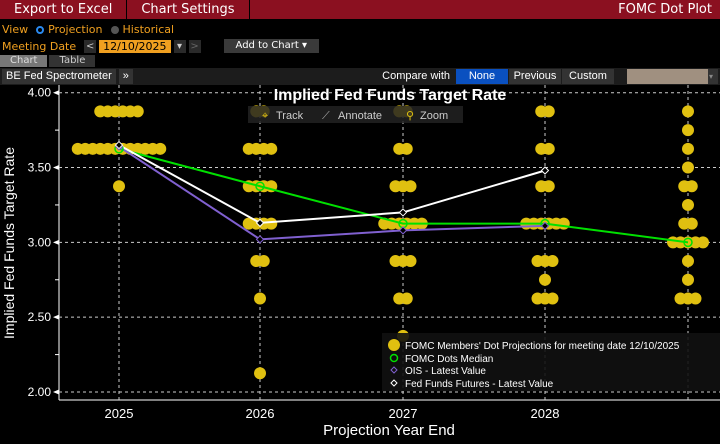  I want to click on custom-dropdown-icon: ▾, so click(713, 76).